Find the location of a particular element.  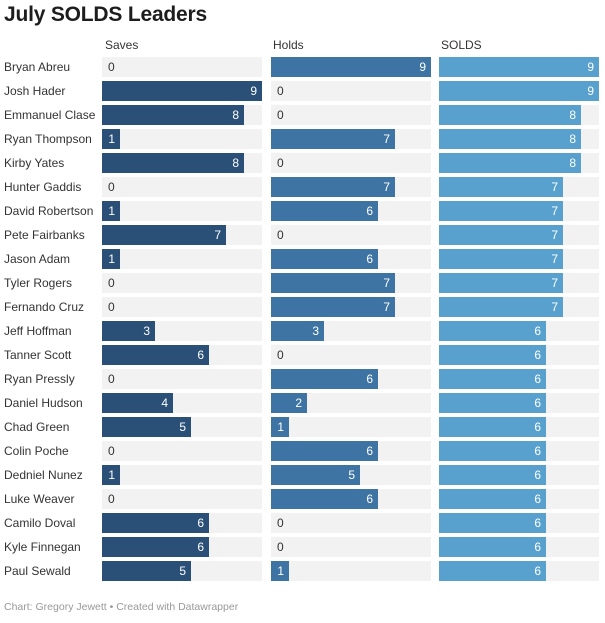

row-label: Colin Poche is located at coordinates (36, 451).